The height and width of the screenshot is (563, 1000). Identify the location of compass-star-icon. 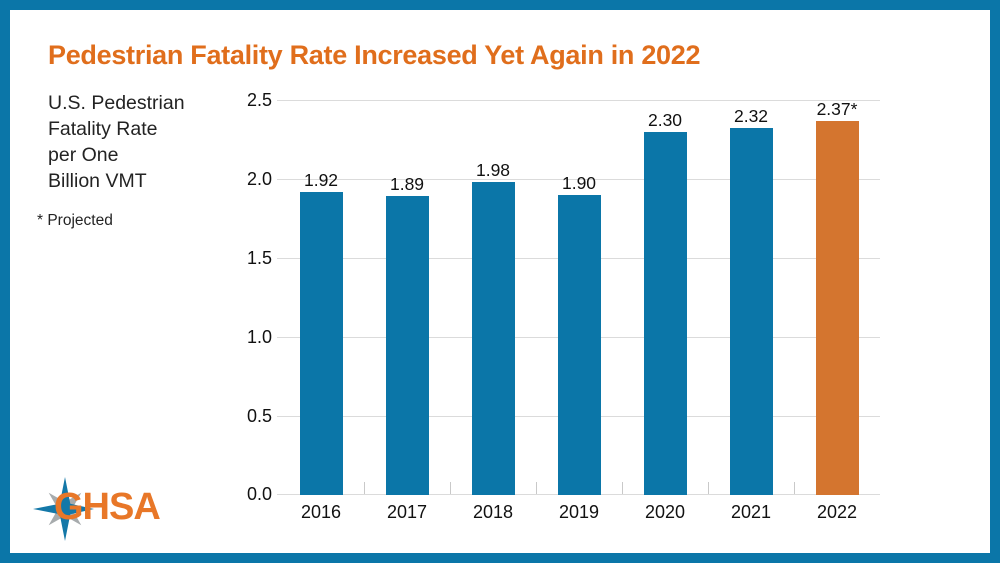
(63, 509).